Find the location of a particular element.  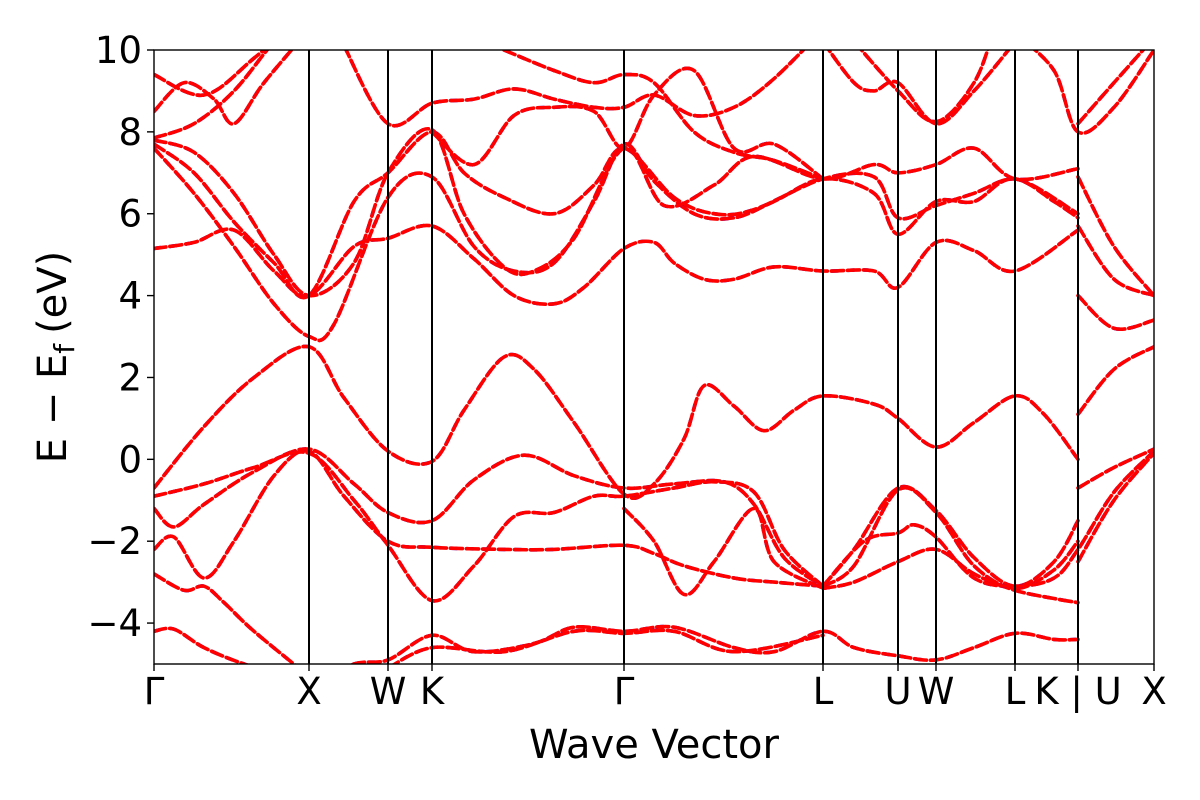

band-7-solid is located at coordinates (1115, 381).